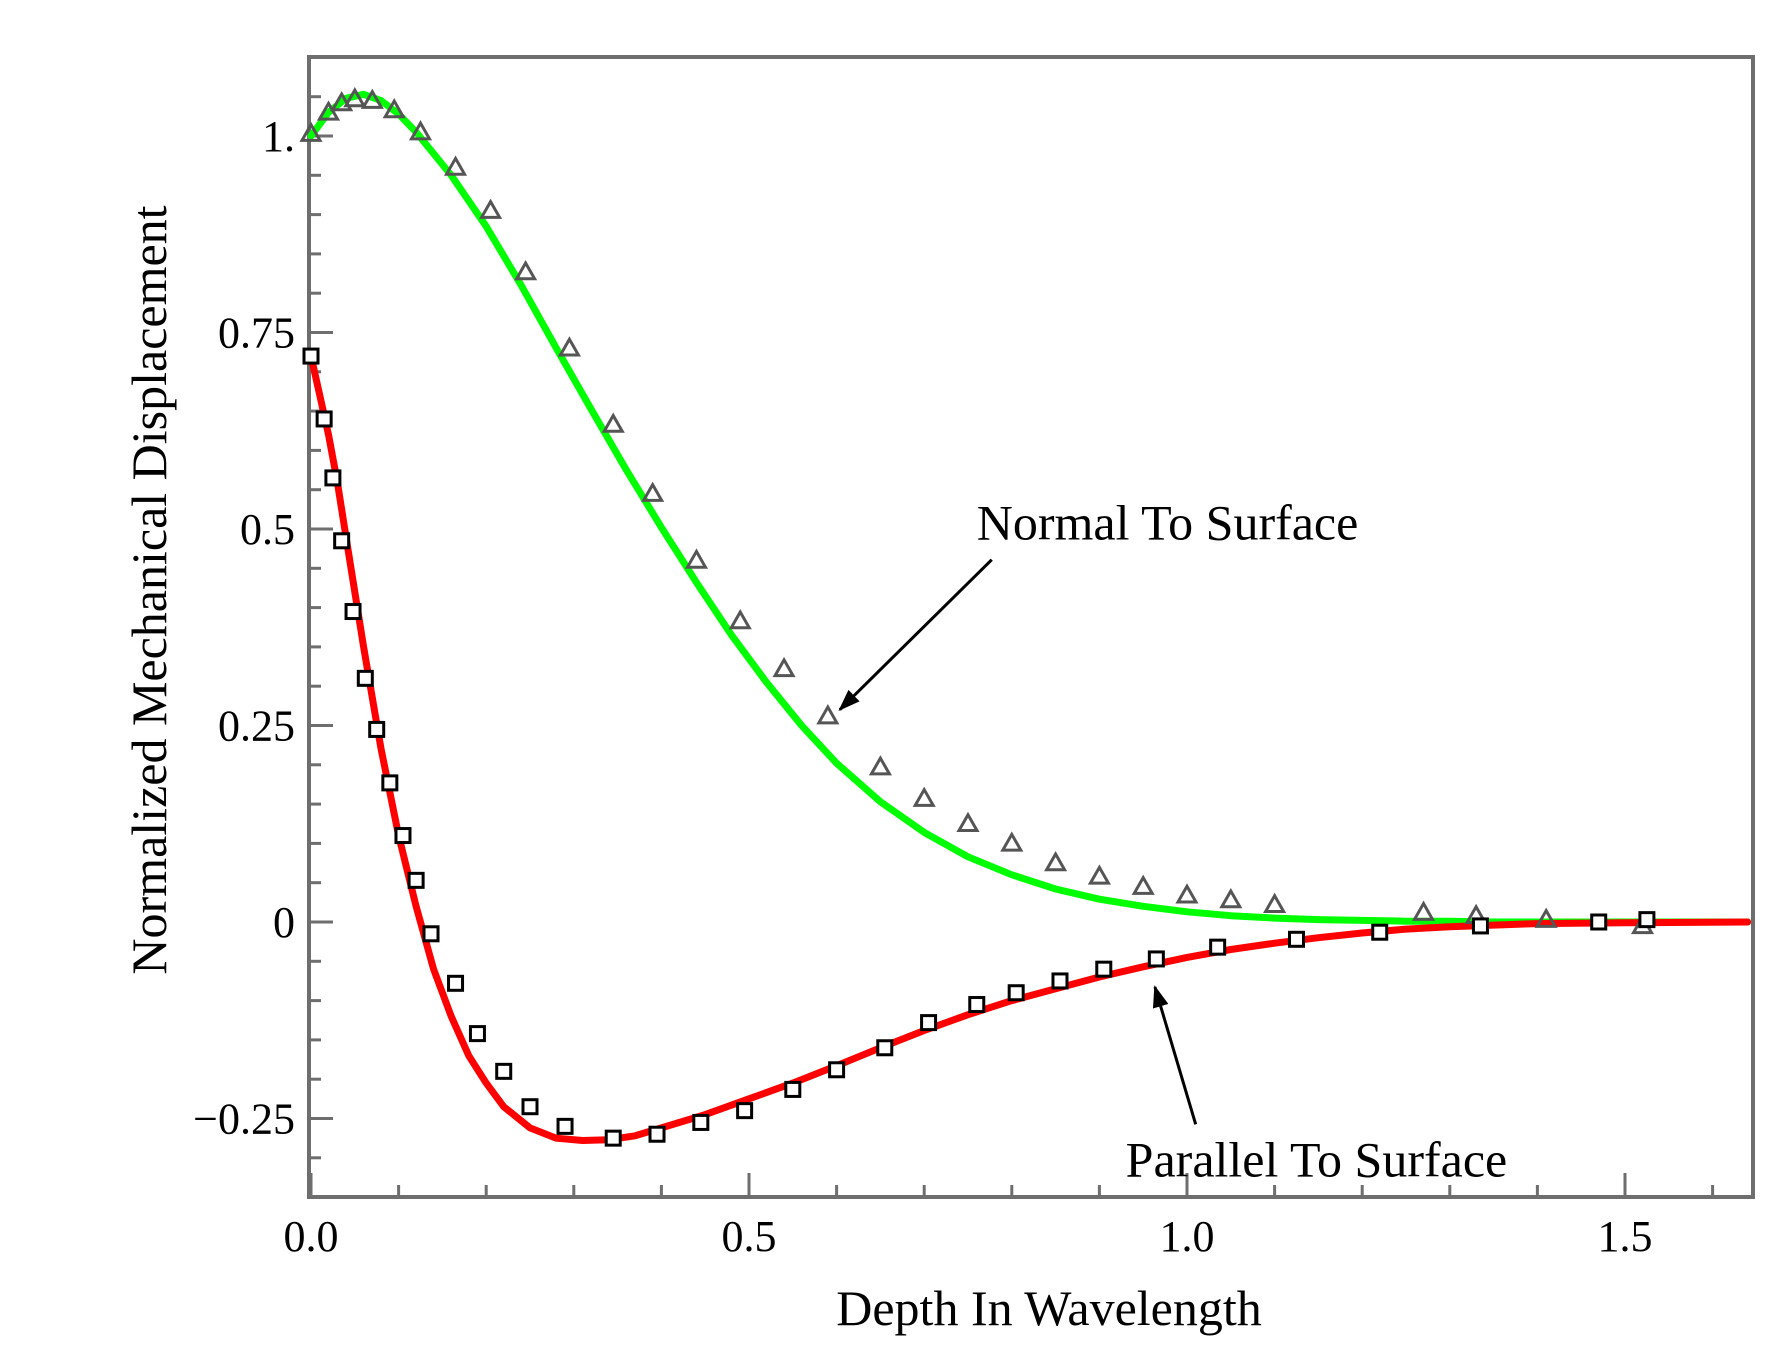 The width and height of the screenshot is (1765, 1350). What do you see at coordinates (1168, 523) in the screenshot?
I see `normal-to-surface-label: Normal To Surface` at bounding box center [1168, 523].